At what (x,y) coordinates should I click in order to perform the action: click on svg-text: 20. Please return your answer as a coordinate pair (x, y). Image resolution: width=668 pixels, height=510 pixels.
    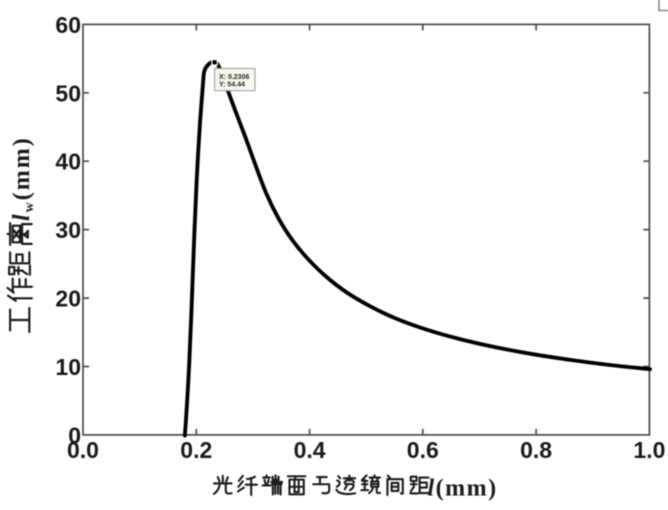
    Looking at the image, I should click on (68, 299).